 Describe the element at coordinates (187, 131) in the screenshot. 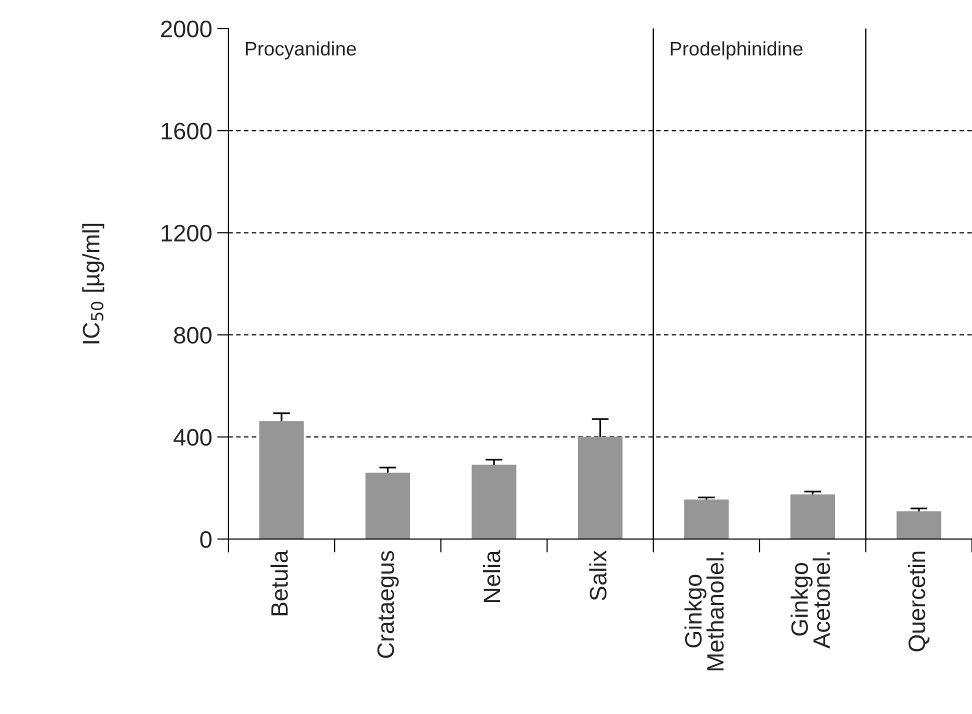

I see `y-tick-label: 1600` at that location.